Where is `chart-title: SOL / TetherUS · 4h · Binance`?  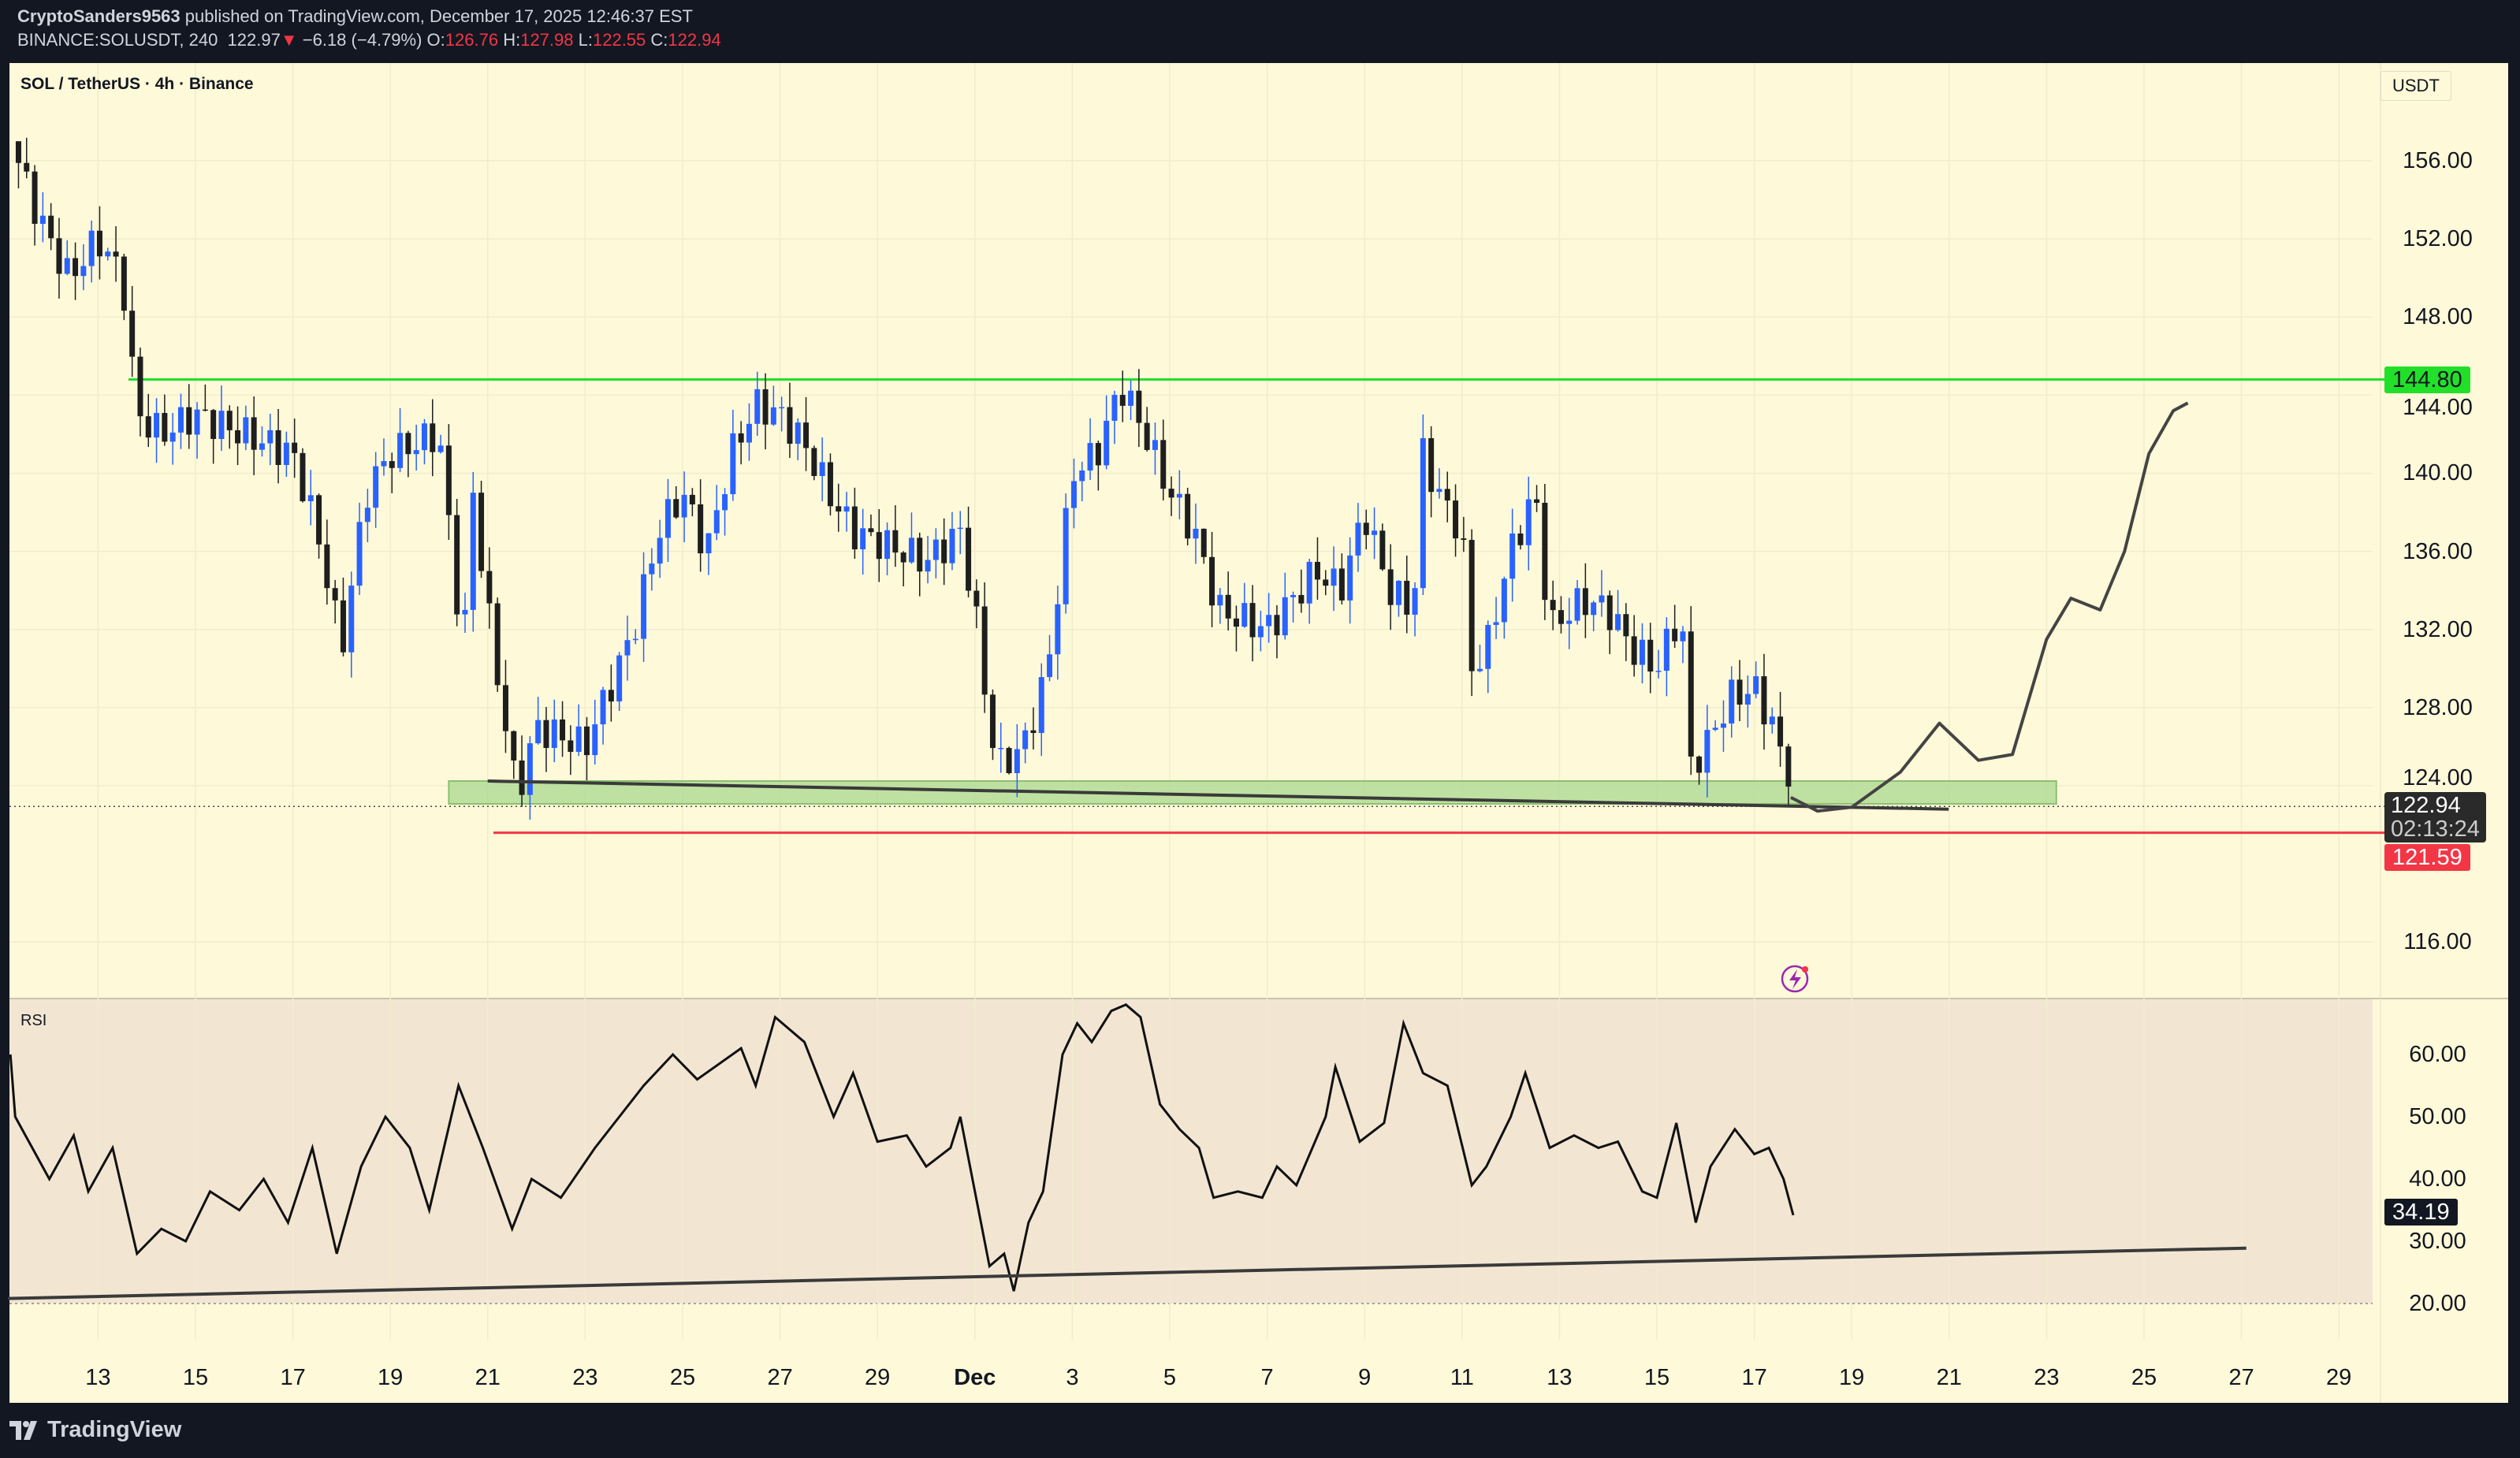
chart-title: SOL / TetherUS · 4h · Binance is located at coordinates (137, 84).